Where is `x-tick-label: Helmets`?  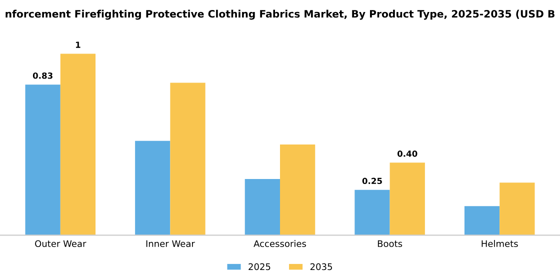
x-tick-label: Helmets is located at coordinates (500, 244).